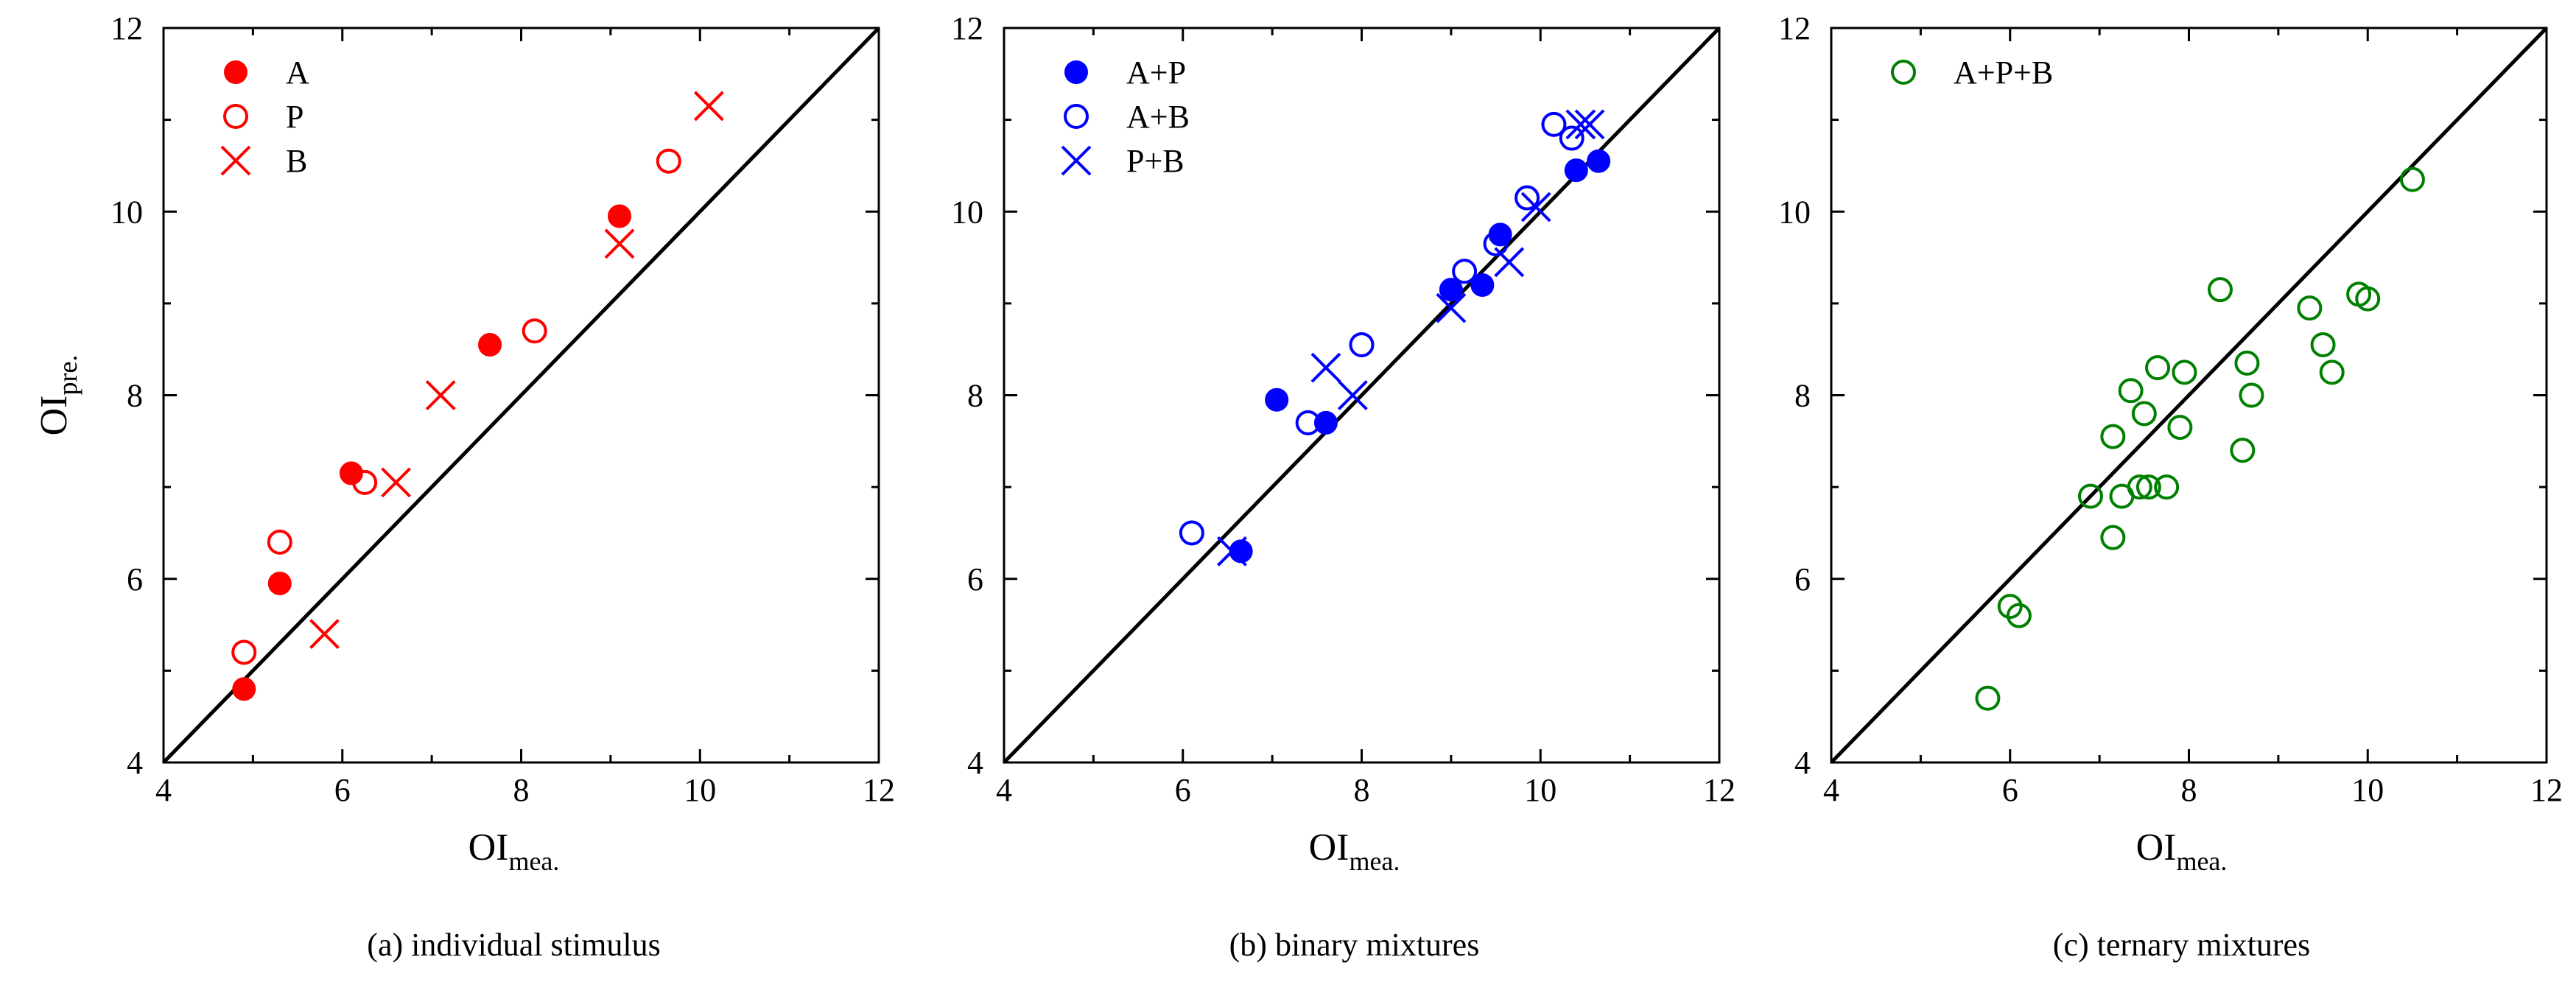 The image size is (2576, 982). Describe the element at coordinates (294, 117) in the screenshot. I see `legend-label: P` at that location.